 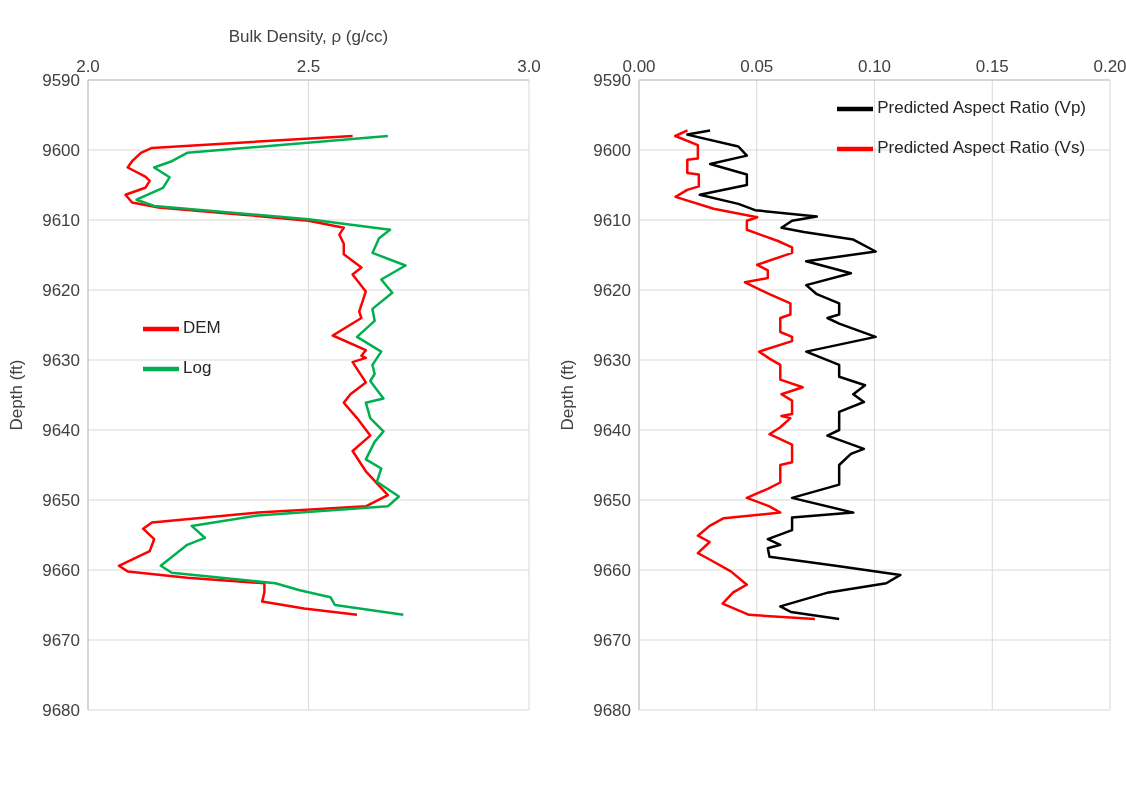 I want to click on x-tick-label: 0.15, so click(x=992, y=66).